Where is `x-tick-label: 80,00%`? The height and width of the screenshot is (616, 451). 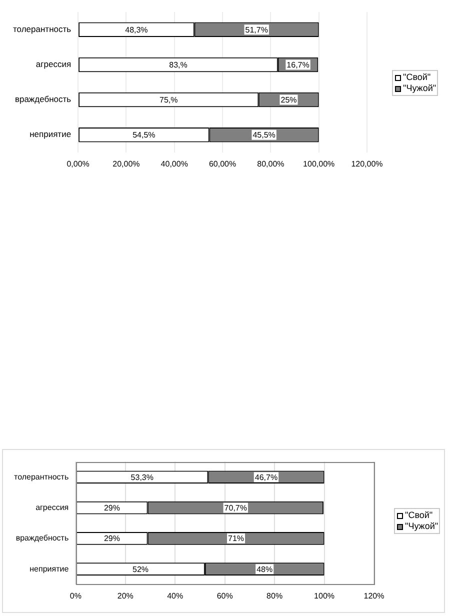
x-tick-label: 80,00% is located at coordinates (270, 163).